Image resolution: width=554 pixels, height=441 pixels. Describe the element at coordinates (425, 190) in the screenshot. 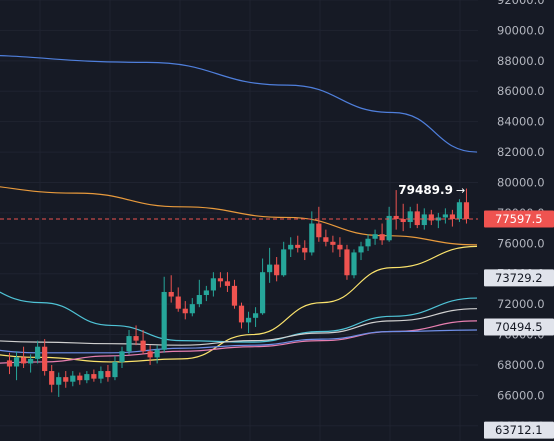

I see `high-annotation-label: 79489.9` at that location.